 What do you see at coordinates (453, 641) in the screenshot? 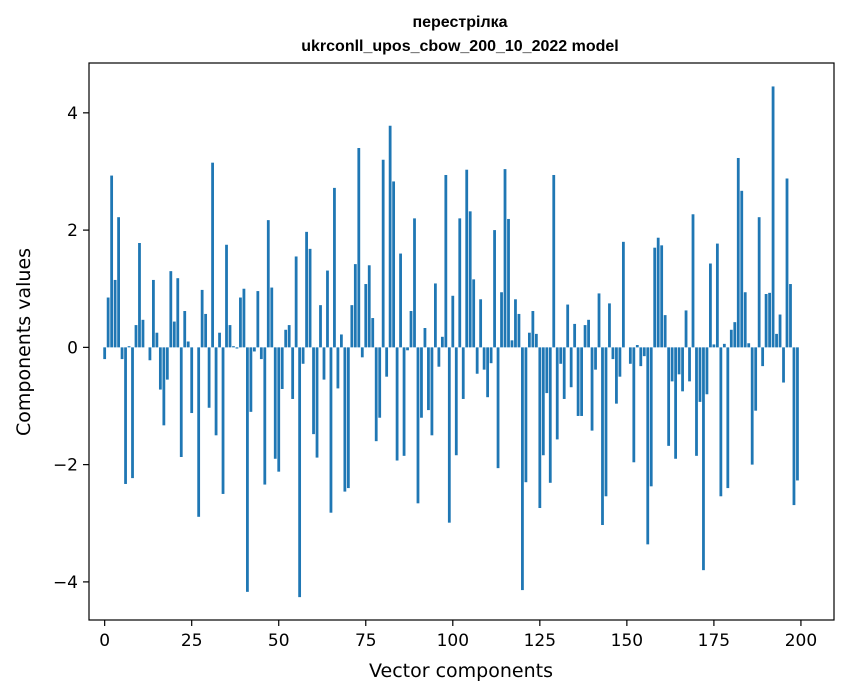
I see `x-tick-label: 100` at bounding box center [453, 641].